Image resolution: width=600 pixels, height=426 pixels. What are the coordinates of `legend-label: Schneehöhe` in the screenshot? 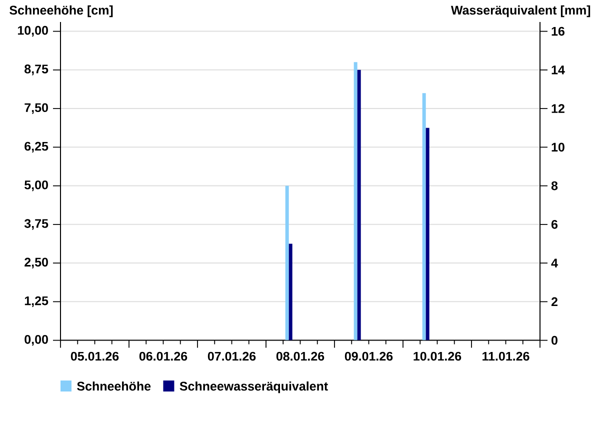 It's located at (114, 386).